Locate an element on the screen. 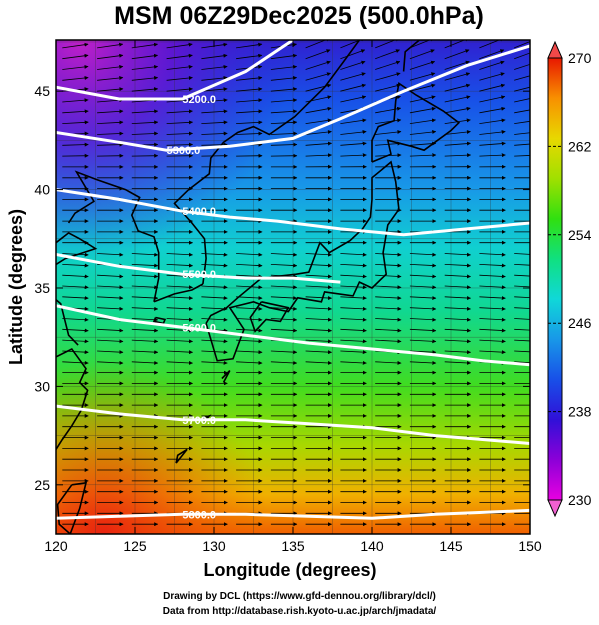  x-tick-label: 125 is located at coordinates (135, 546).